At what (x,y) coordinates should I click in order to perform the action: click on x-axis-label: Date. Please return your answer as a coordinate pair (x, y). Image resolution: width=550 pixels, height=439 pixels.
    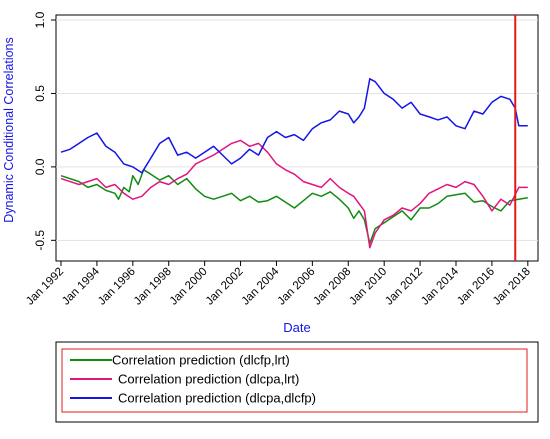
    Looking at the image, I should click on (296, 327).